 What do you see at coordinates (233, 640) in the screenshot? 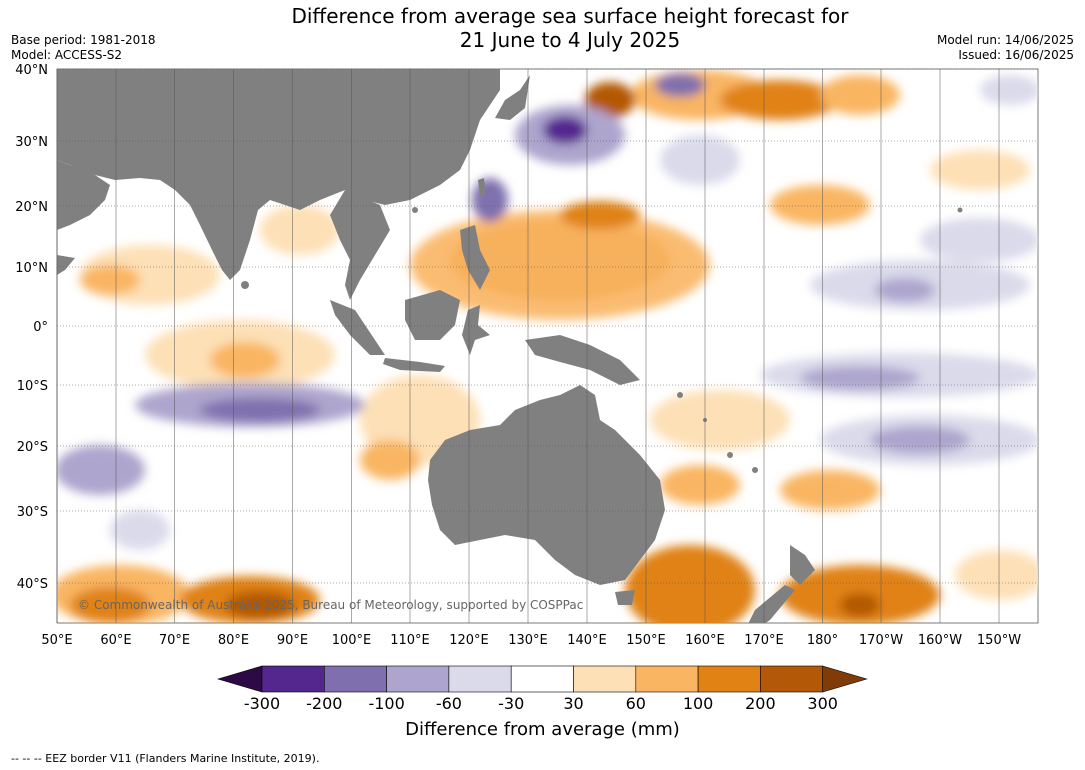
I see `longitude-label: 80°E` at bounding box center [233, 640].